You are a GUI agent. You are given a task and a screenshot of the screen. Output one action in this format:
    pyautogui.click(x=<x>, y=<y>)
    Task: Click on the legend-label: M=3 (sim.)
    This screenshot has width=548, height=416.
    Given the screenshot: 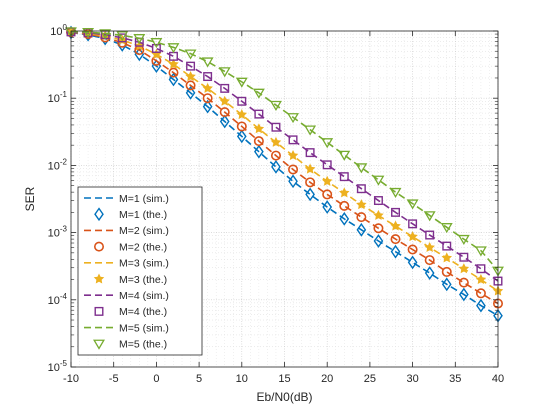 What is the action you would take?
    pyautogui.click(x=144, y=264)
    